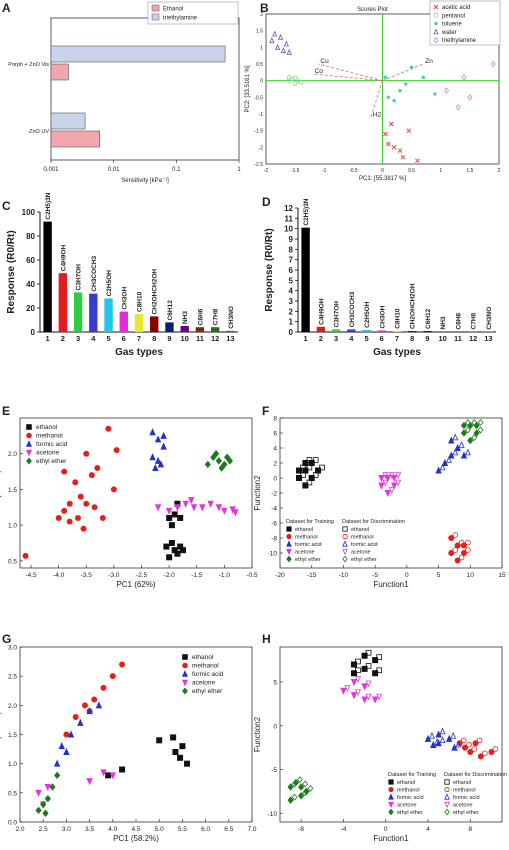 The height and width of the screenshot is (850, 509). What do you see at coordinates (138, 54) in the screenshot?
I see `panel-a-bar-triethylamine` at bounding box center [138, 54].